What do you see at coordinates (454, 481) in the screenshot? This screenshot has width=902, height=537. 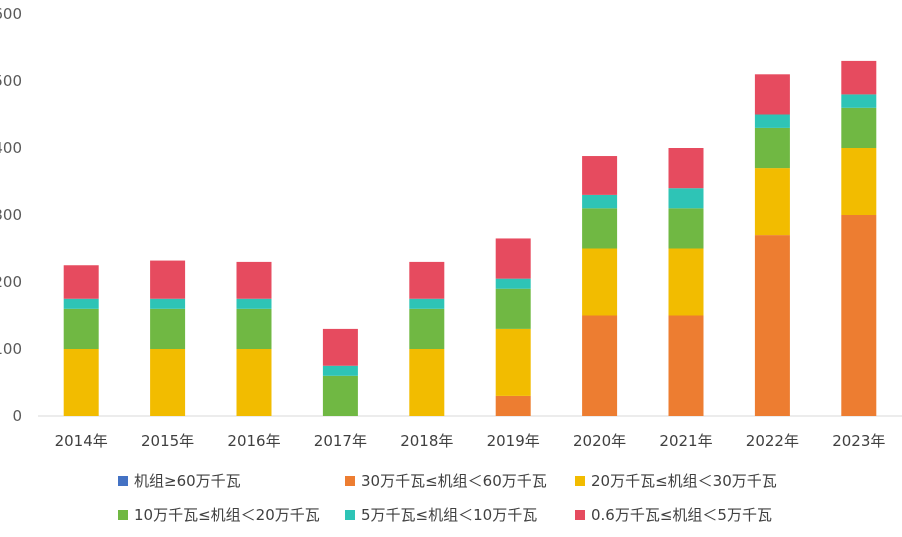 I see `legend-label: 30万千瓦≤机组＜60万千瓦` at bounding box center [454, 481].